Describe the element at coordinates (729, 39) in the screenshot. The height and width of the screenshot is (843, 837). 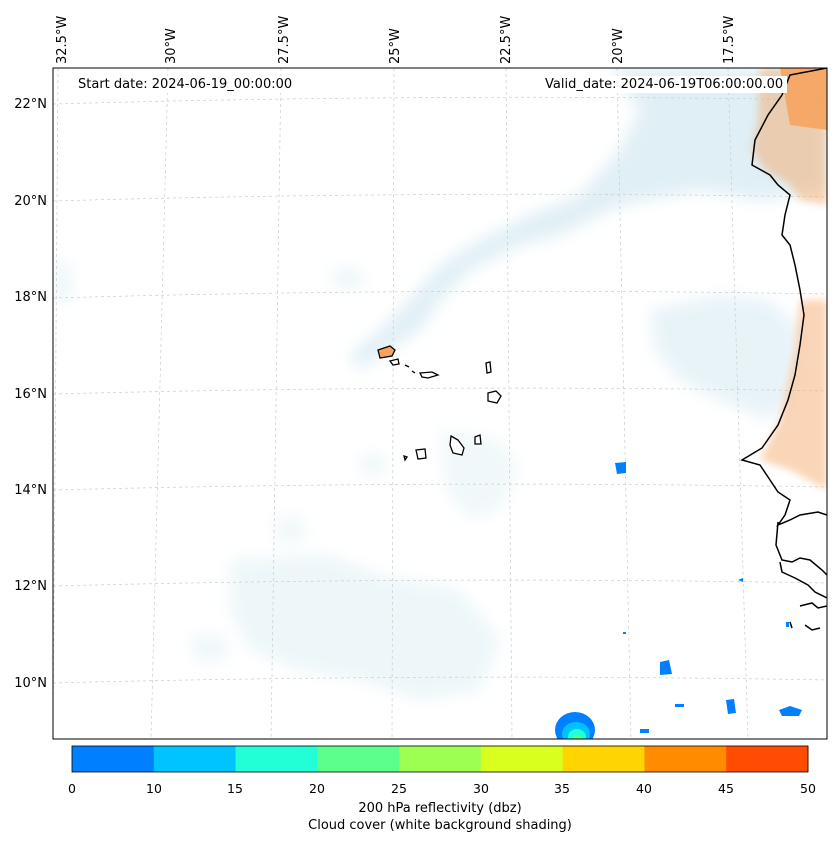
I see `lon-label-17-5w: 17.5°W` at that location.